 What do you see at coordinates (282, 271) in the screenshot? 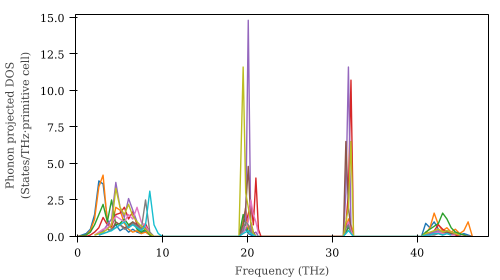
I see `x-axis-title: Frequency (THz)` at bounding box center [282, 271].